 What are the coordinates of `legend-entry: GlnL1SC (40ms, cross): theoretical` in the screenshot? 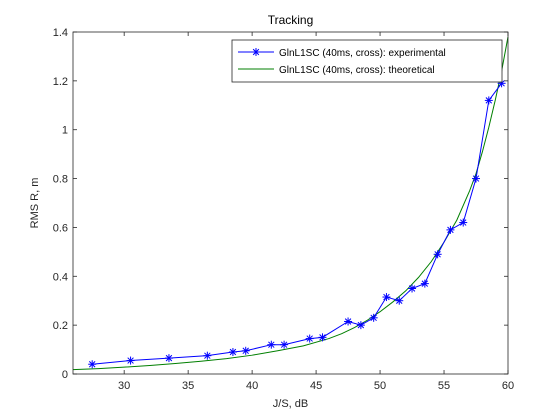 It's located at (357, 70).